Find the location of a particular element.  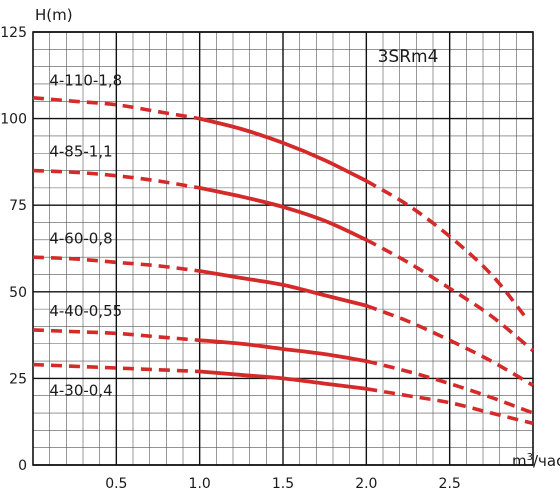

chart-title: 3SRm4 is located at coordinates (408, 57).